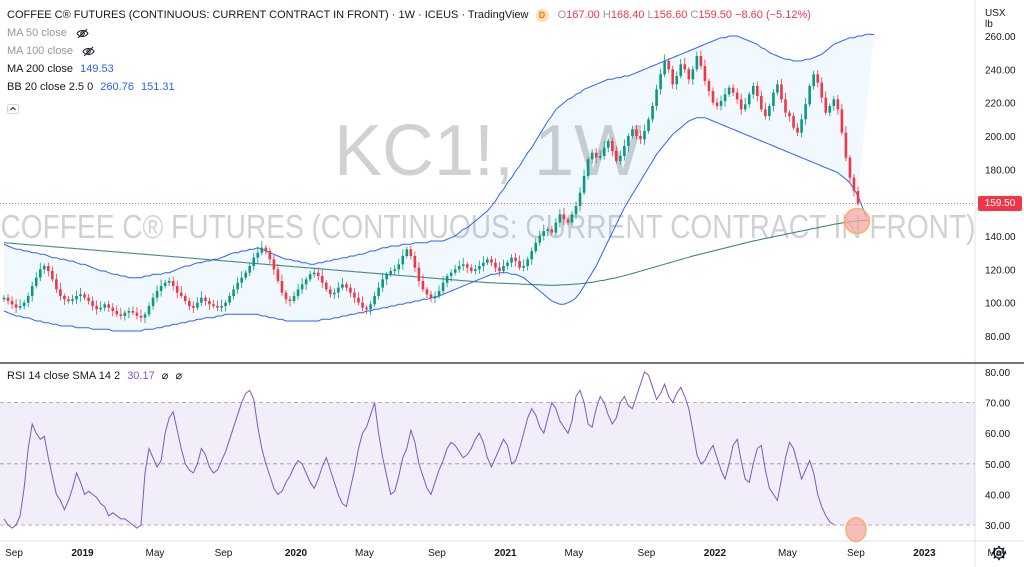 This screenshot has width=1024, height=567. Describe the element at coordinates (542, 15) in the screenshot. I see `delay-badge: D` at that location.